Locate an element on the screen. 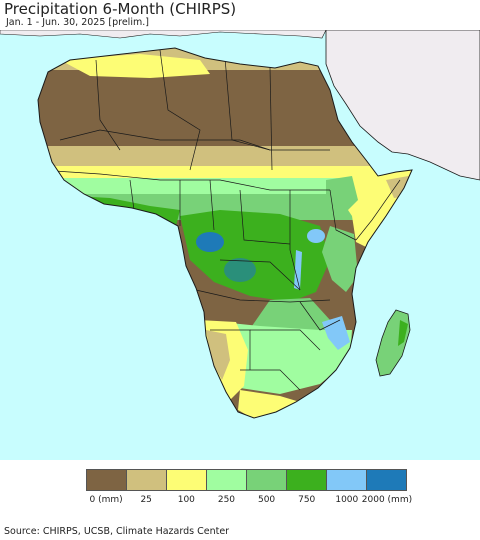 The image size is (480, 540). legend-labels: 0 (mm) 25 100 250 500 750 1000 2000 (mm) is located at coordinates (240, 502).